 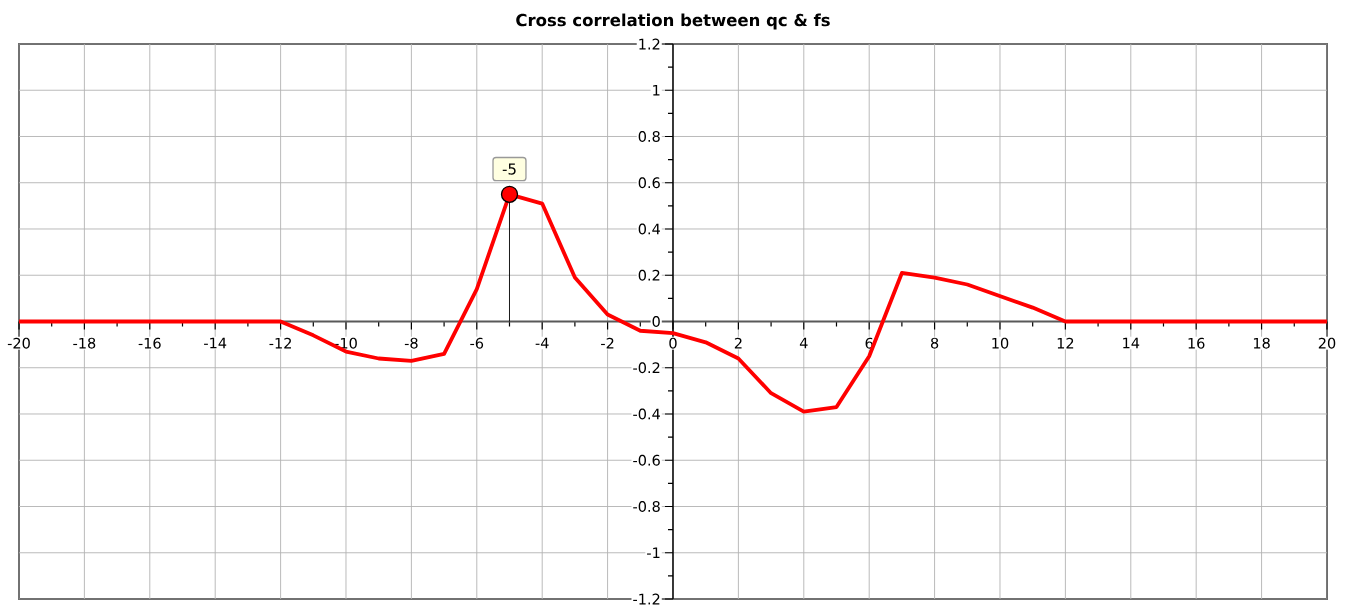 What do you see at coordinates (649, 275) in the screenshot?
I see `y-tick-label: 0.2` at bounding box center [649, 275].